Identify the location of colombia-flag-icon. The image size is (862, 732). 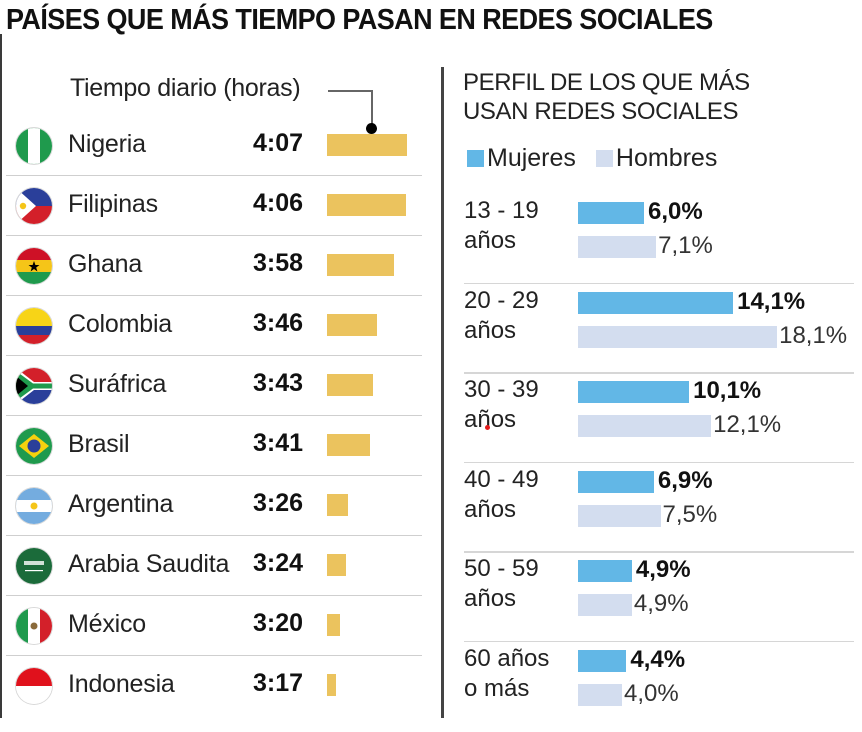
(34, 326).